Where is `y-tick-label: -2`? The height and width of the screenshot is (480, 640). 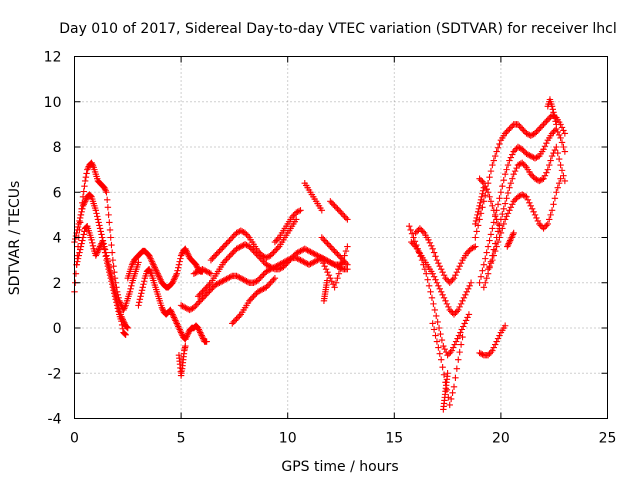
y-tick-label: -2 is located at coordinates (55, 374).